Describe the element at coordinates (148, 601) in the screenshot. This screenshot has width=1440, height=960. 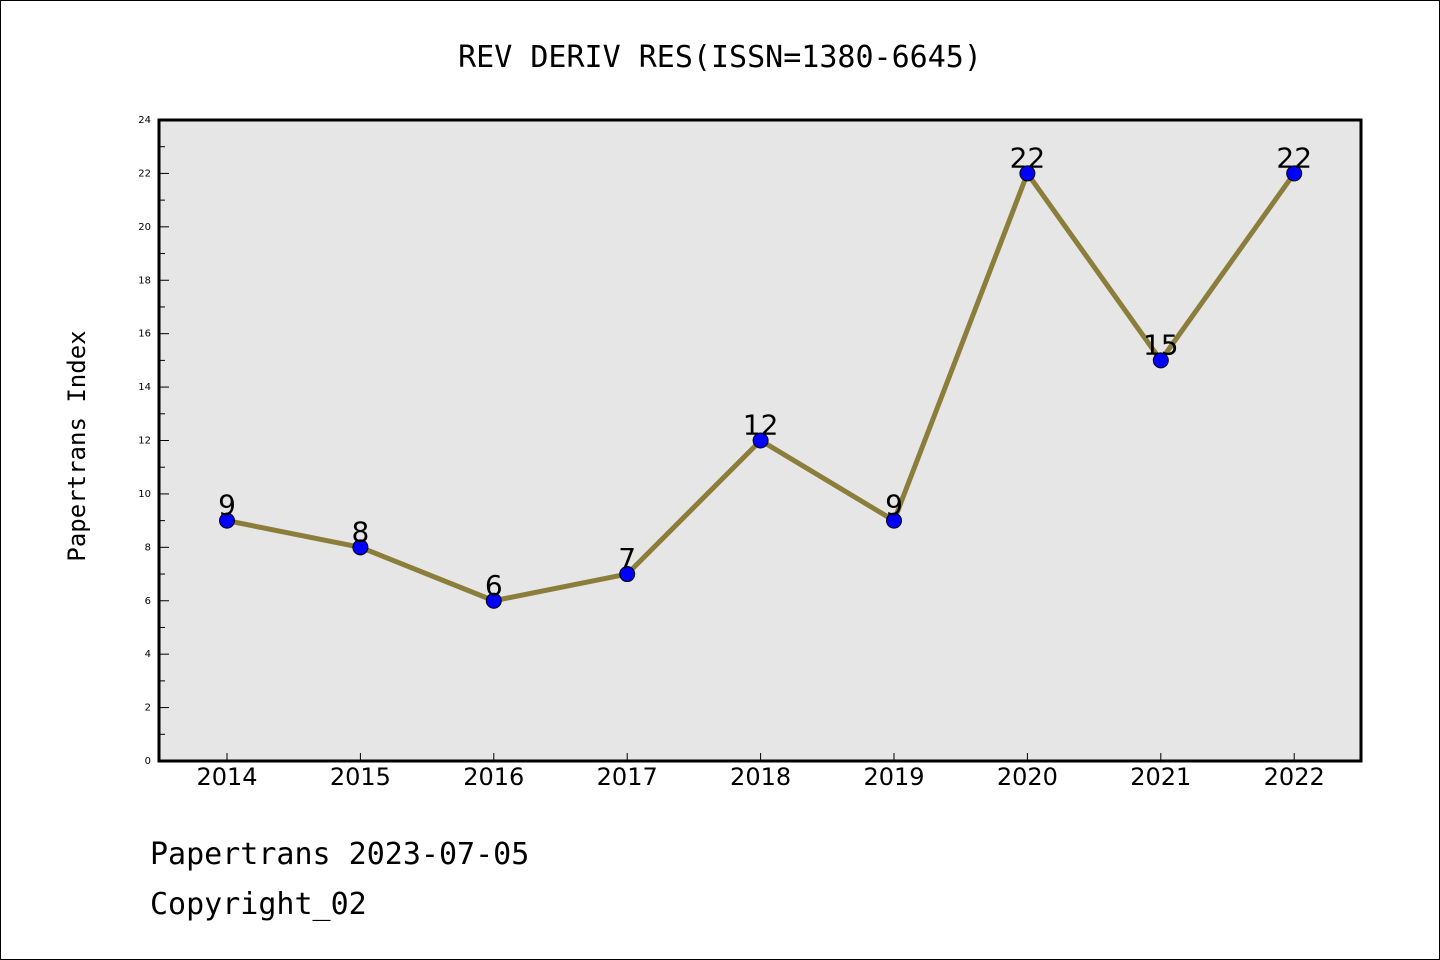
I see `y-tick-label: 6` at that location.